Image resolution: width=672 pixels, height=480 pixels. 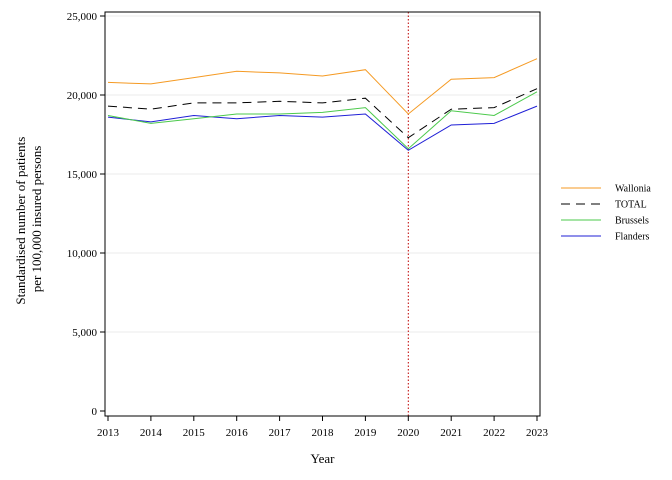 What do you see at coordinates (632, 221) in the screenshot?
I see `legend-label-brussels: Brussels` at bounding box center [632, 221].